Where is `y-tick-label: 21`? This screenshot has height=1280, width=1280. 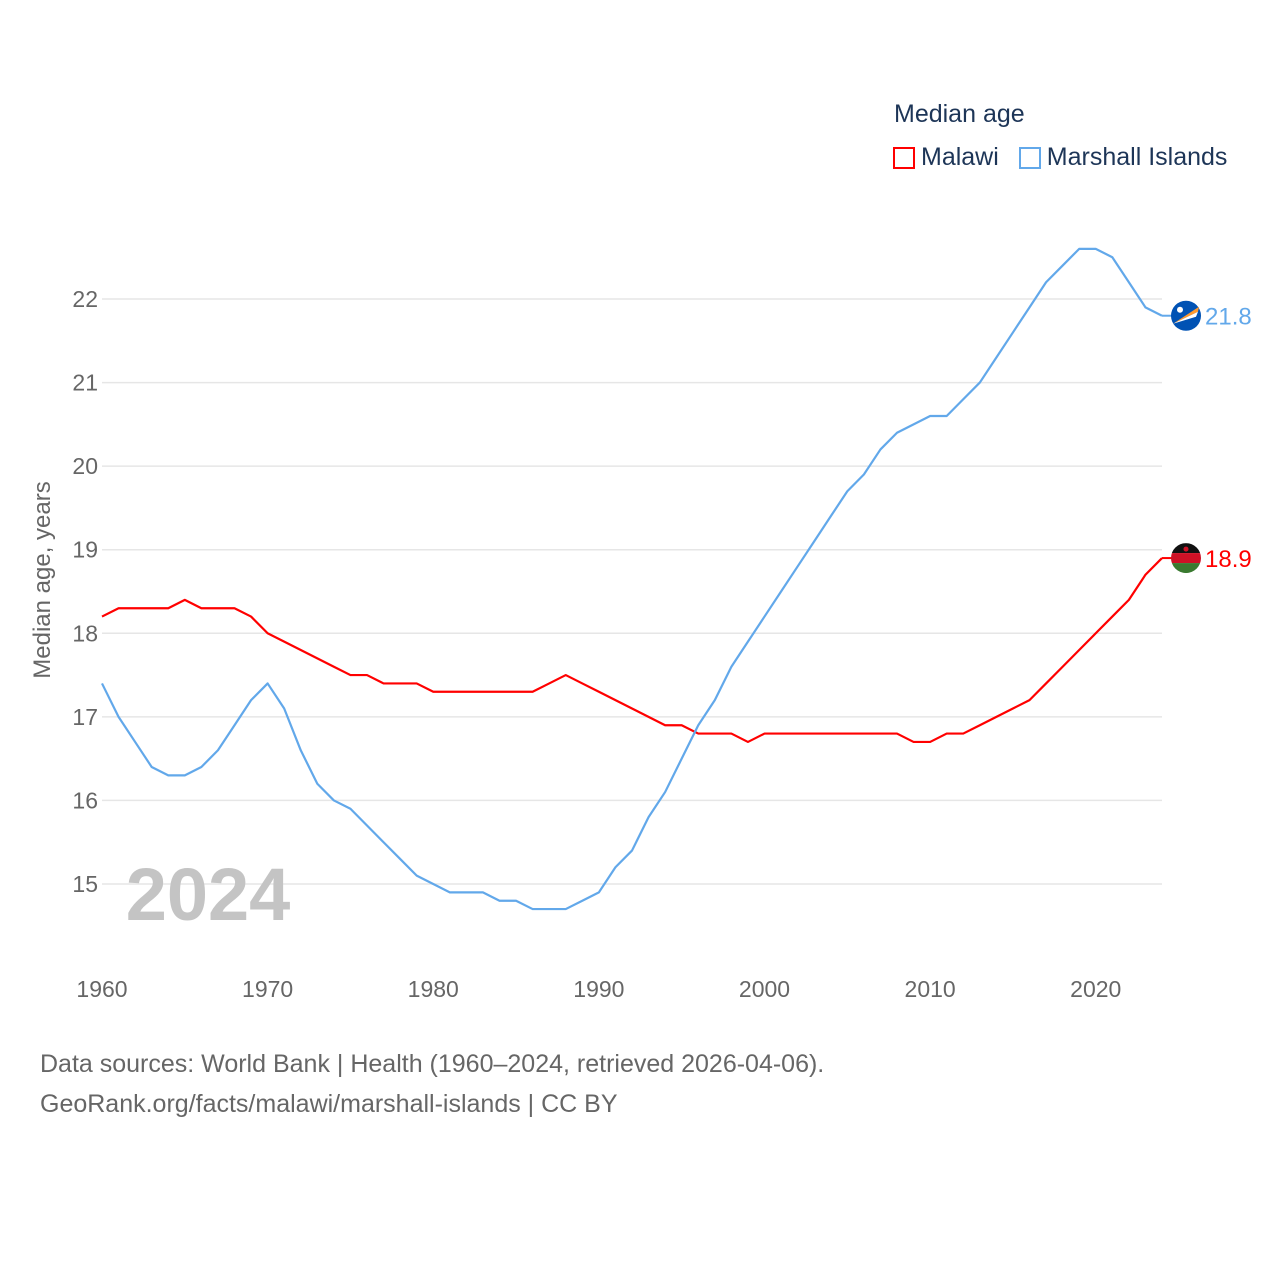
y-tick-label: 21 is located at coordinates (85, 383).